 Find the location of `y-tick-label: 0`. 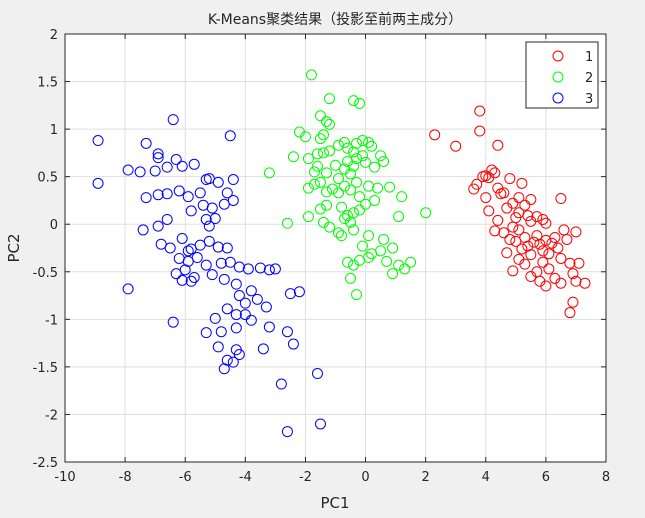

y-tick-label: 0 is located at coordinates (54, 225).